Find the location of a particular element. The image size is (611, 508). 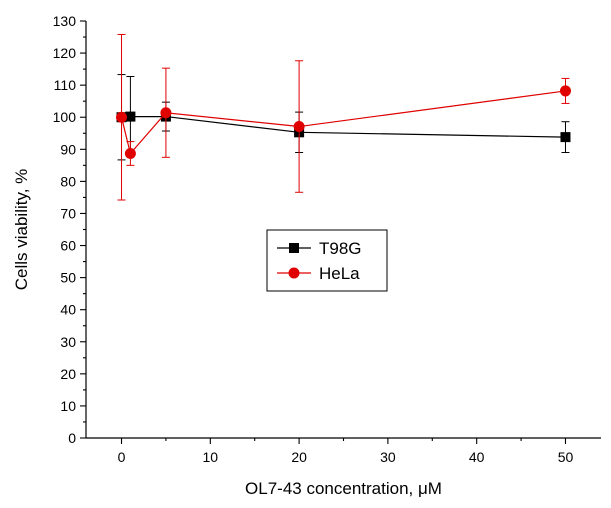

legend-item-t98g: T98G is located at coordinates (319, 248).